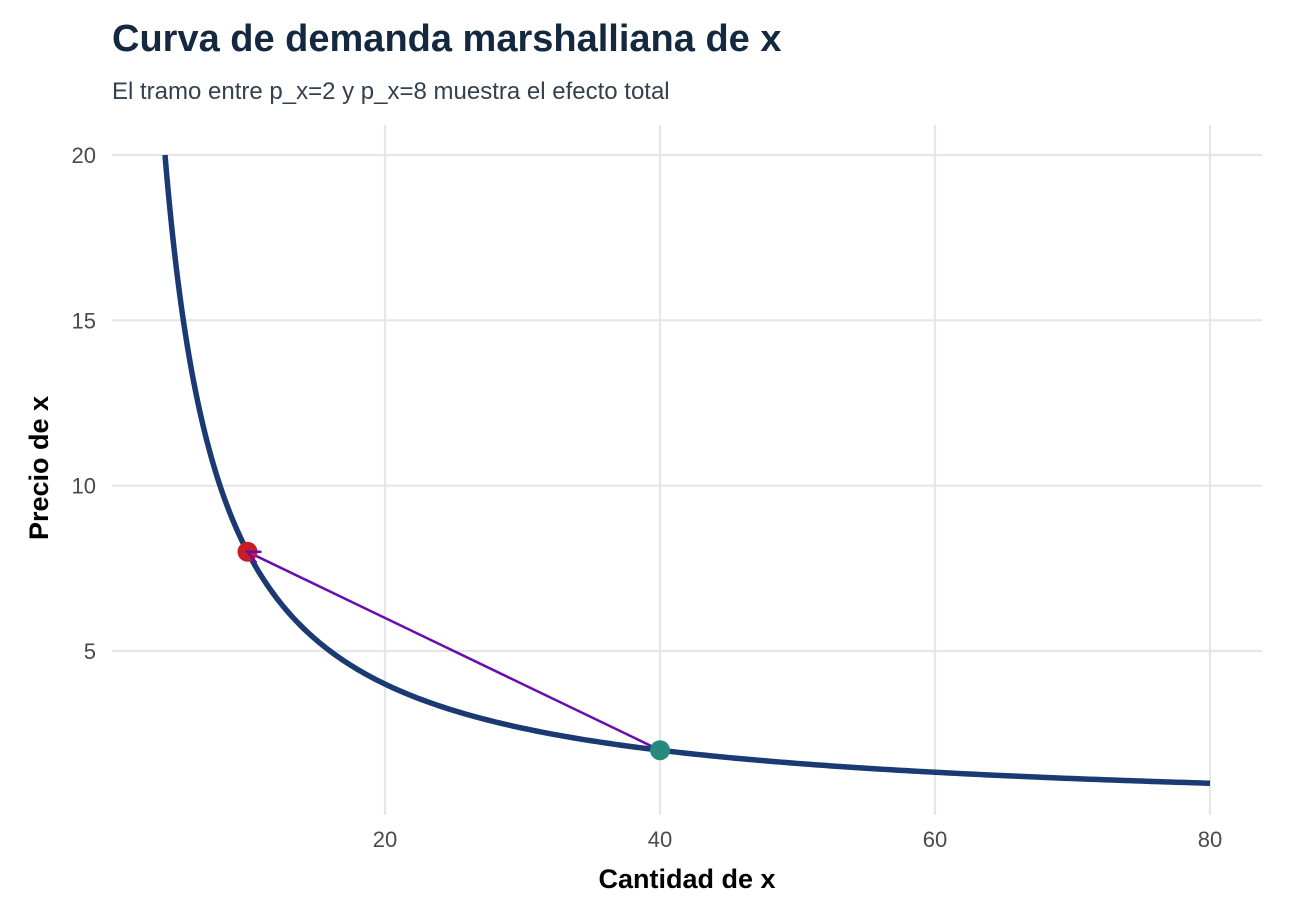 Image resolution: width=1305 pixels, height=921 pixels. What do you see at coordinates (935, 839) in the screenshot?
I see `x-tick-label: 60` at bounding box center [935, 839].